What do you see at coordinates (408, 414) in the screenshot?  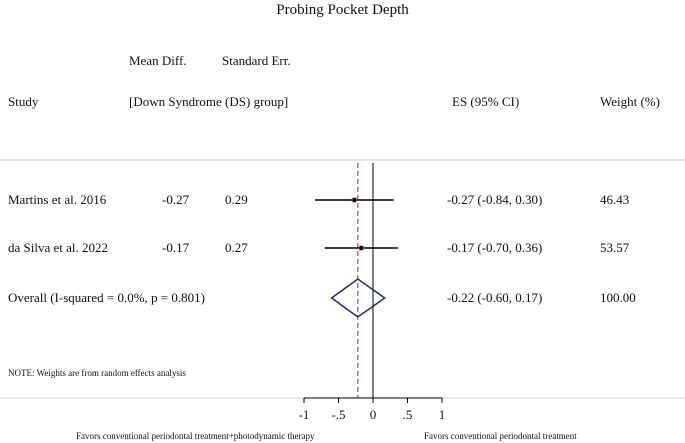 I see `x-tick-label: .5` at bounding box center [408, 414].